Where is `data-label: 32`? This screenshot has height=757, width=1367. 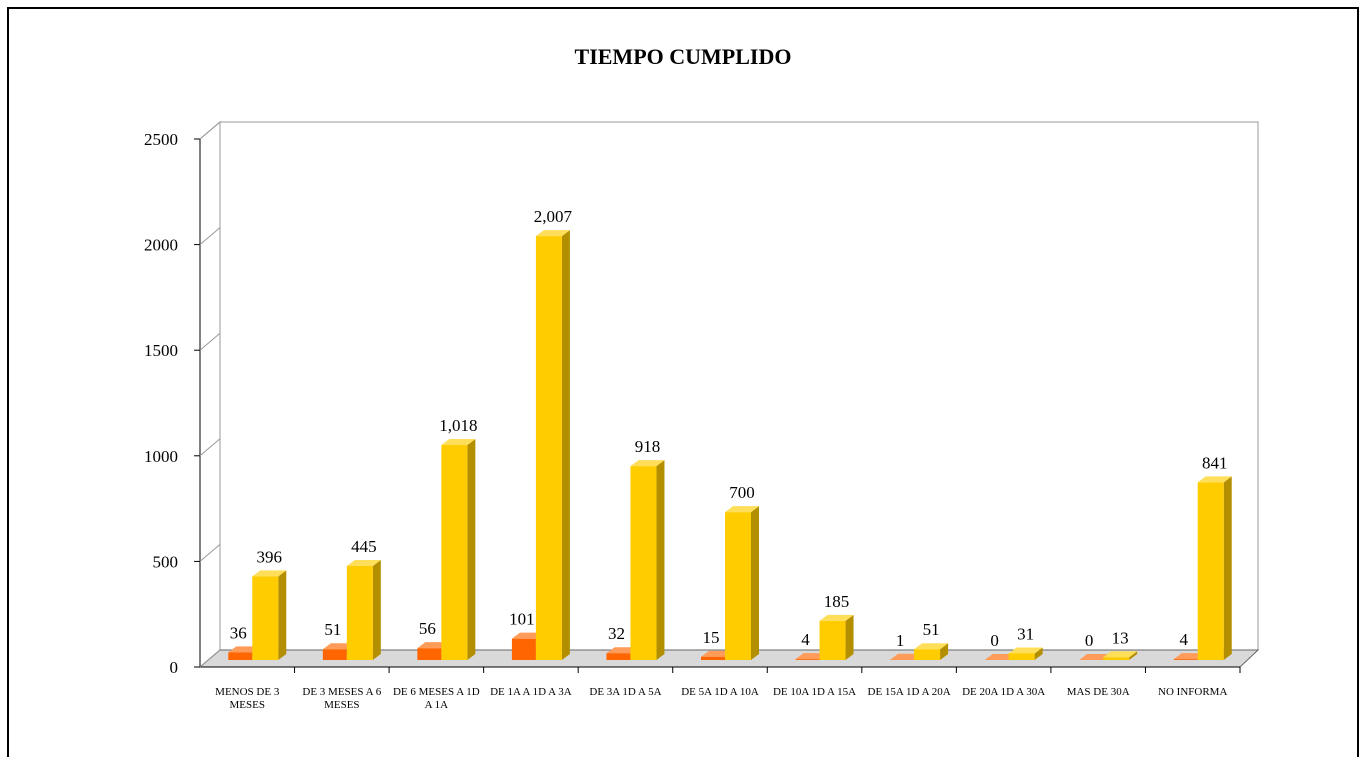
data-label: 32 is located at coordinates (616, 633).